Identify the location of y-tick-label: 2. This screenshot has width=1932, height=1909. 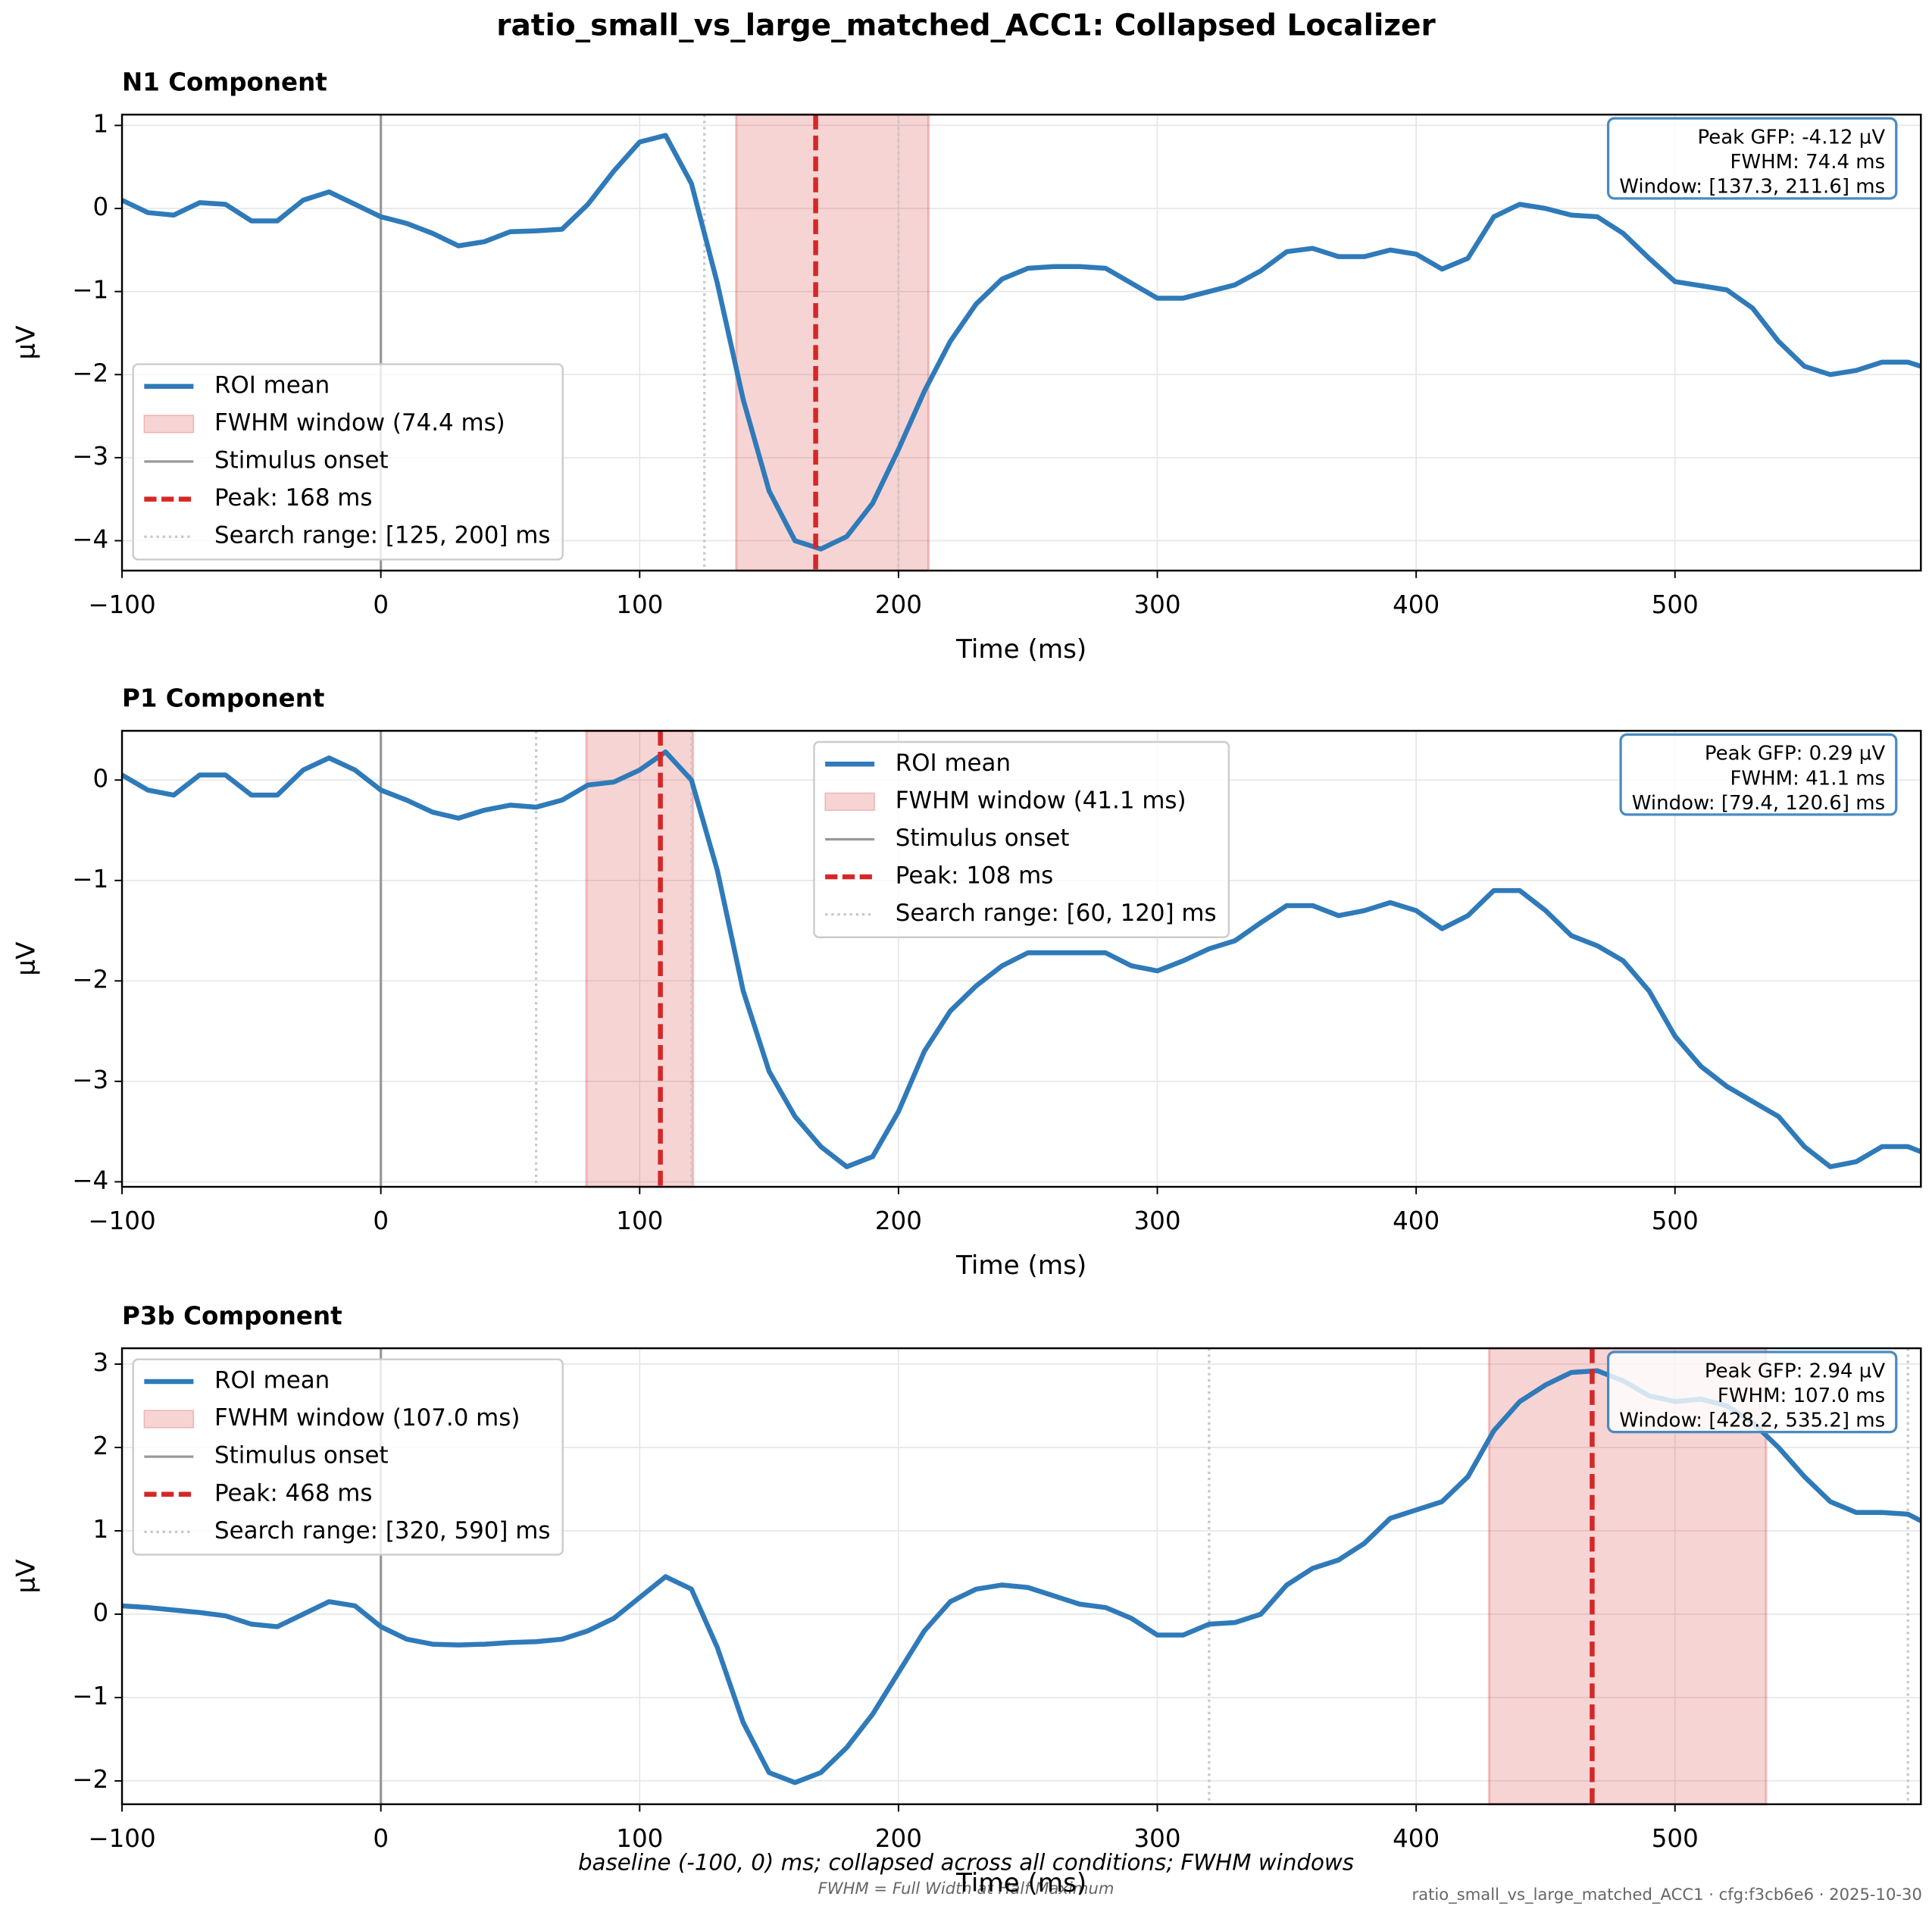
(100, 1446).